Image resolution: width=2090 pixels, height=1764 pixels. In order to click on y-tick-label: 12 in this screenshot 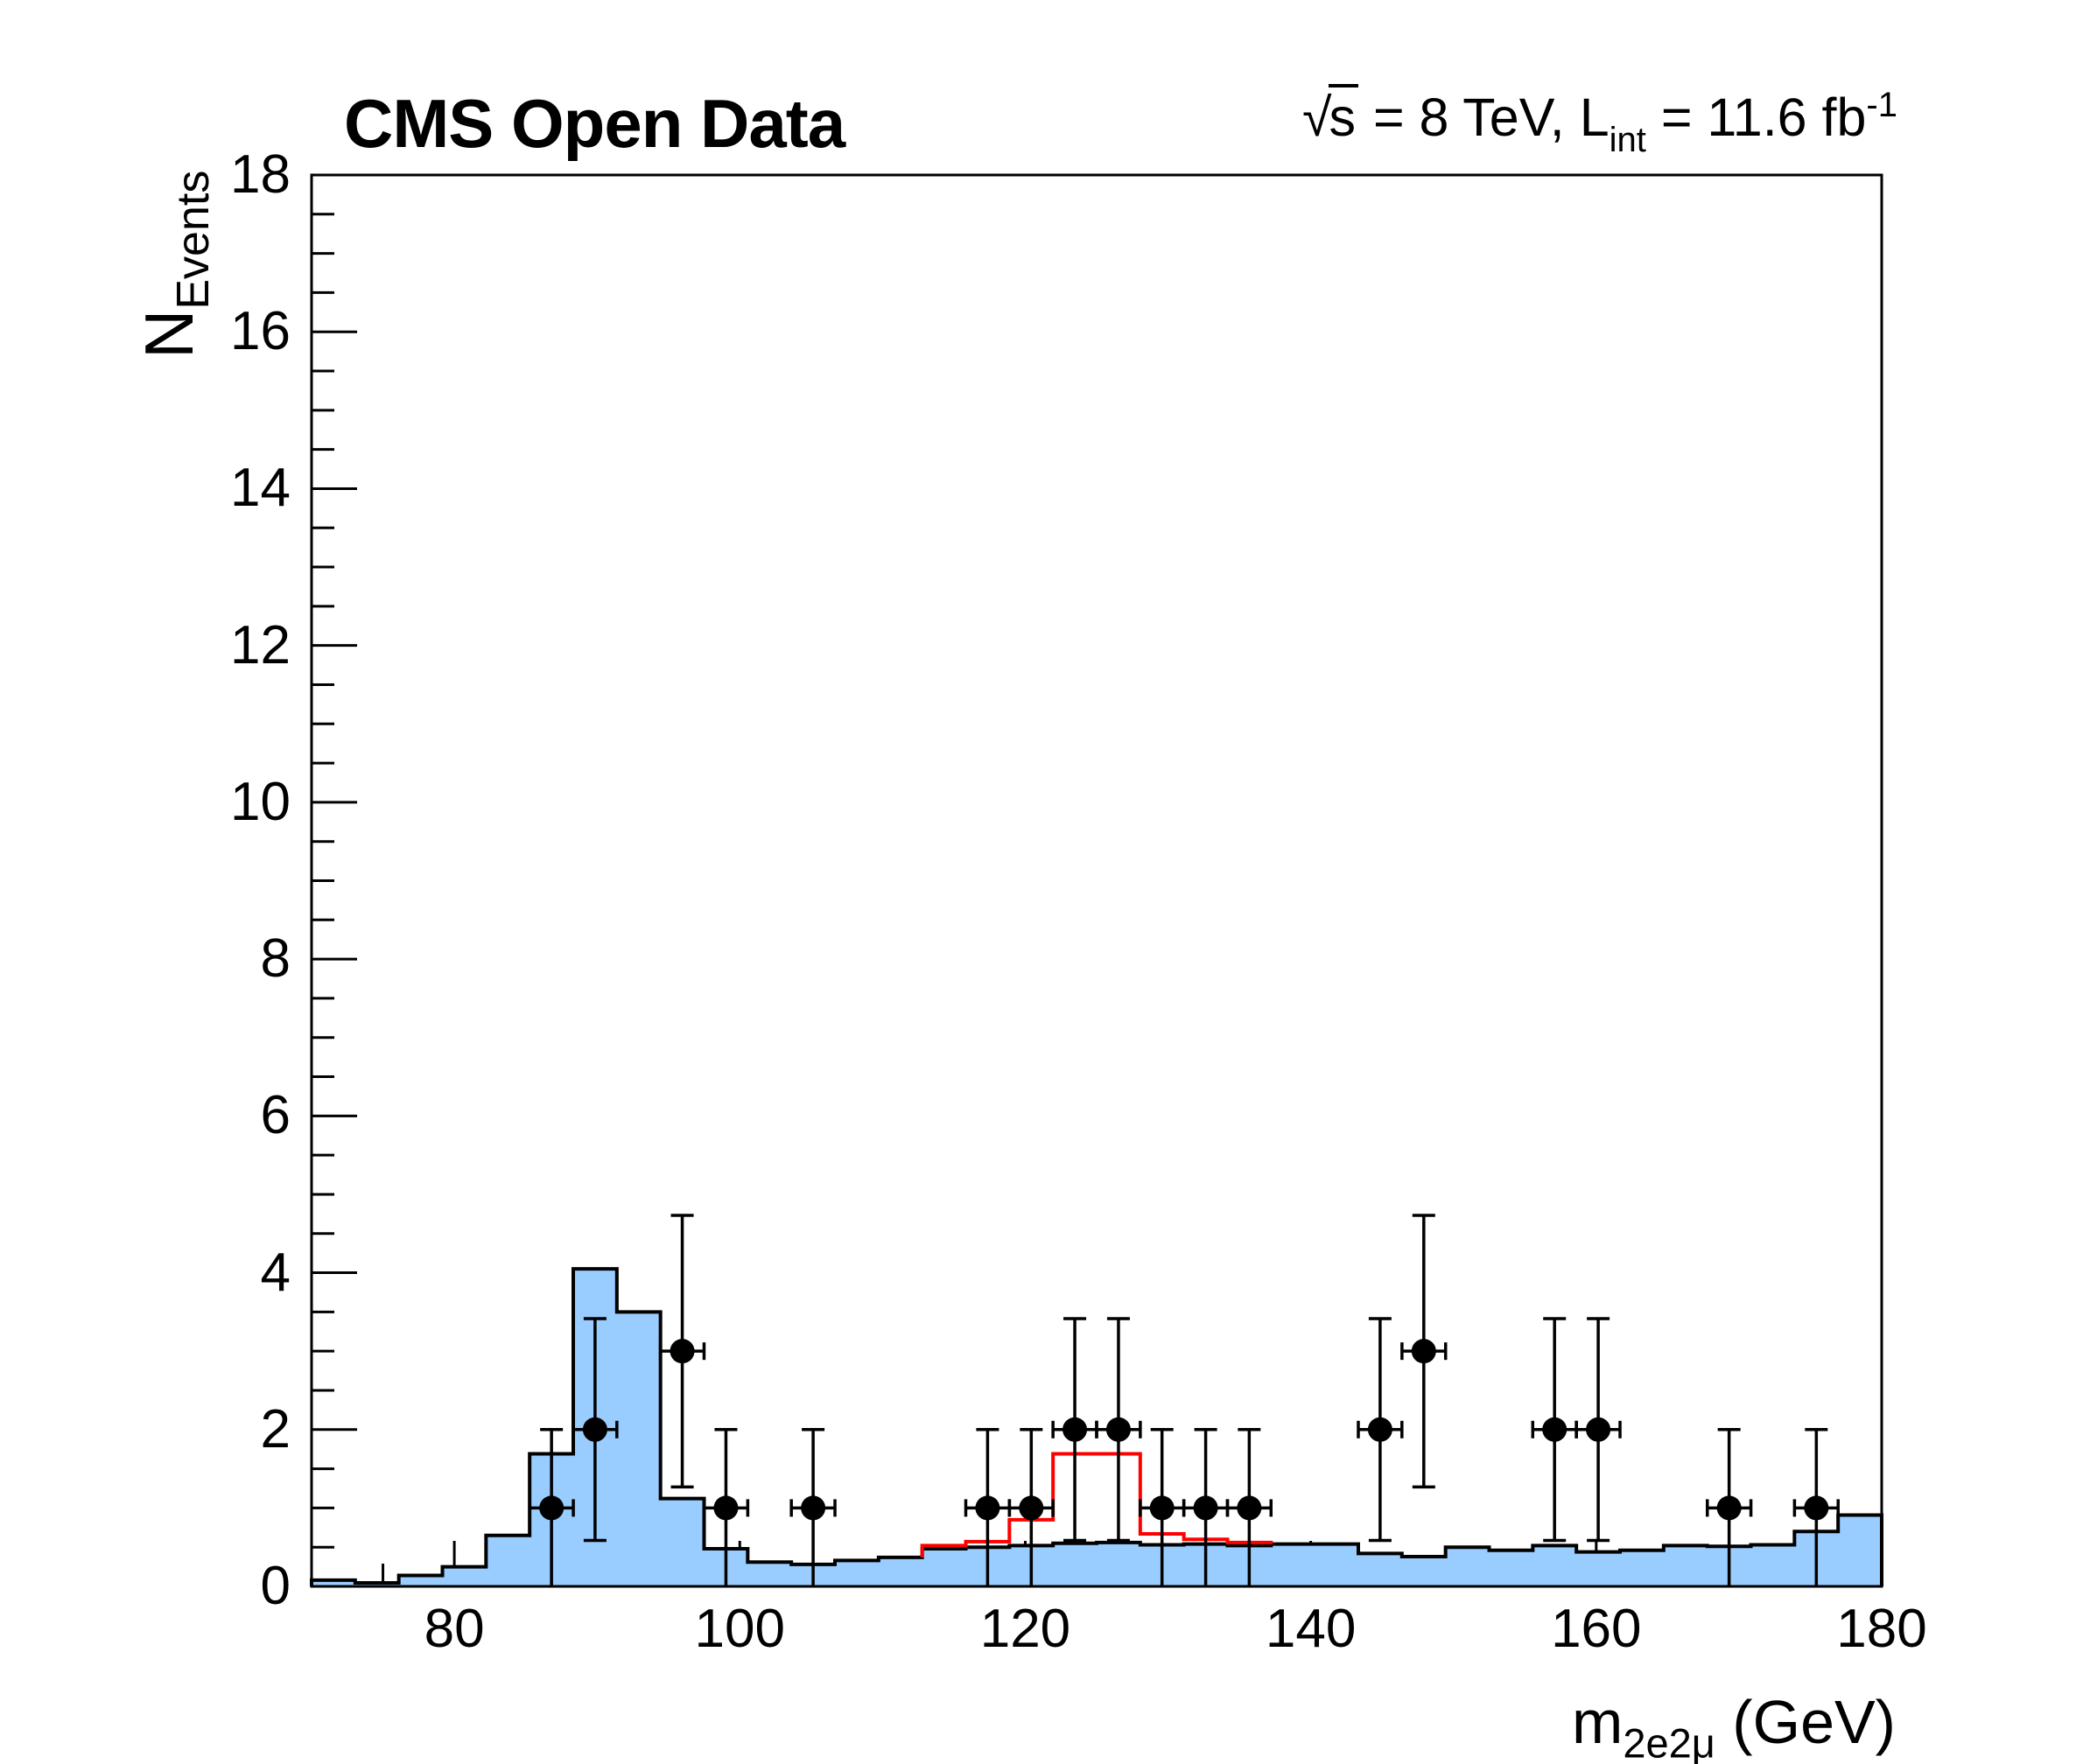, I will do `click(261, 645)`.